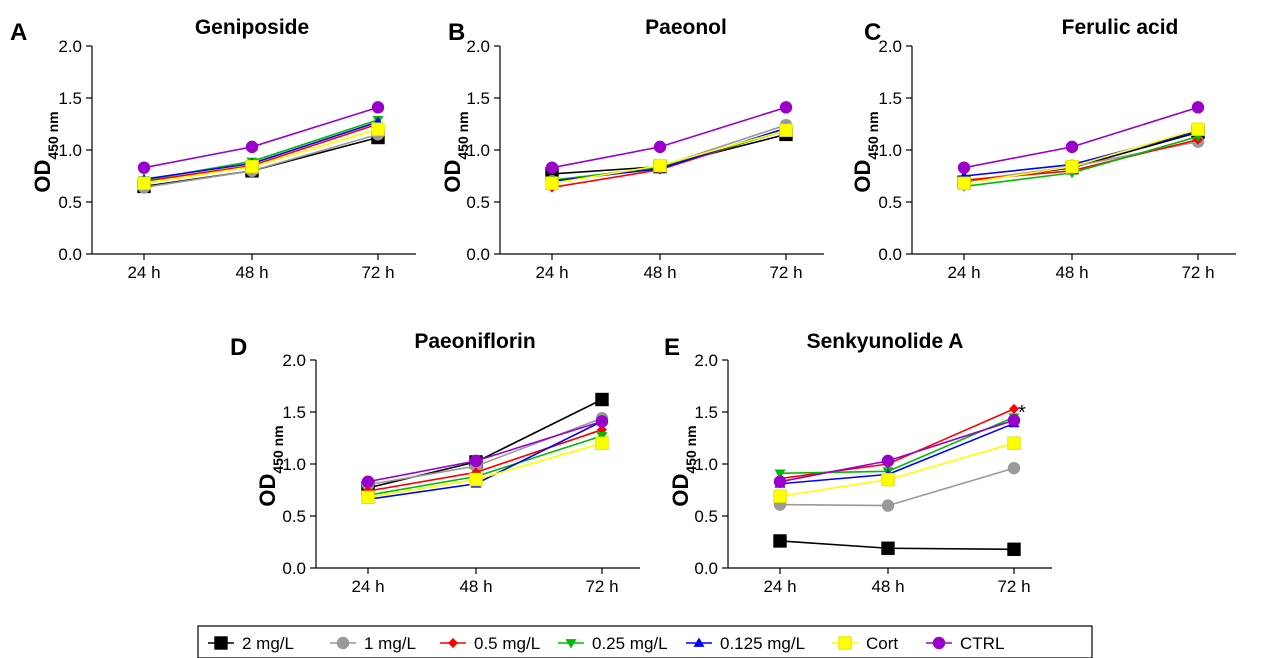 The height and width of the screenshot is (658, 1262). What do you see at coordinates (456, 32) in the screenshot?
I see `panel-letter: B` at bounding box center [456, 32].